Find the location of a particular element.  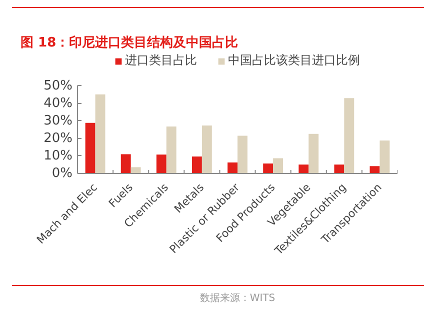

source-note: 数据来源：WITS is located at coordinates (238, 298).